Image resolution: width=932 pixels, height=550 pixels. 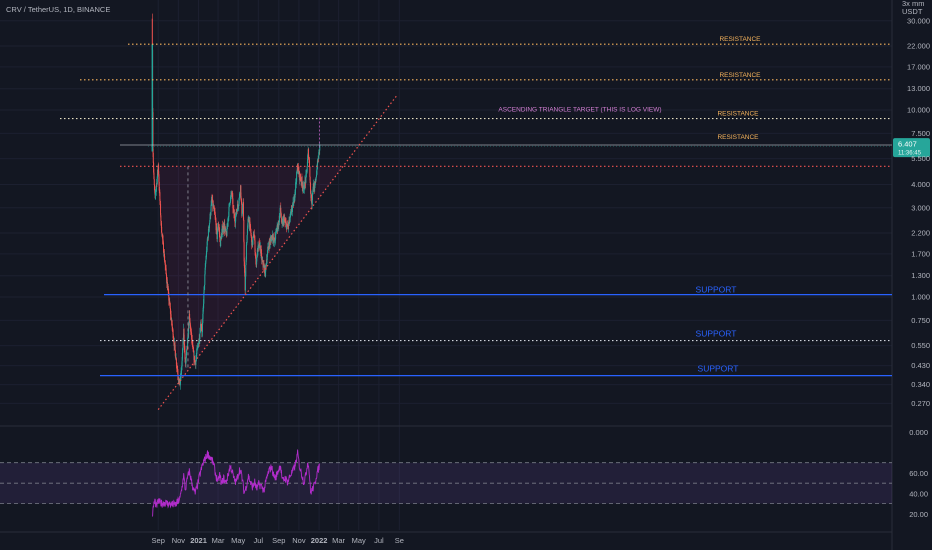 What do you see at coordinates (250, 273) in the screenshot?
I see `triangle-pattern` at bounding box center [250, 273].